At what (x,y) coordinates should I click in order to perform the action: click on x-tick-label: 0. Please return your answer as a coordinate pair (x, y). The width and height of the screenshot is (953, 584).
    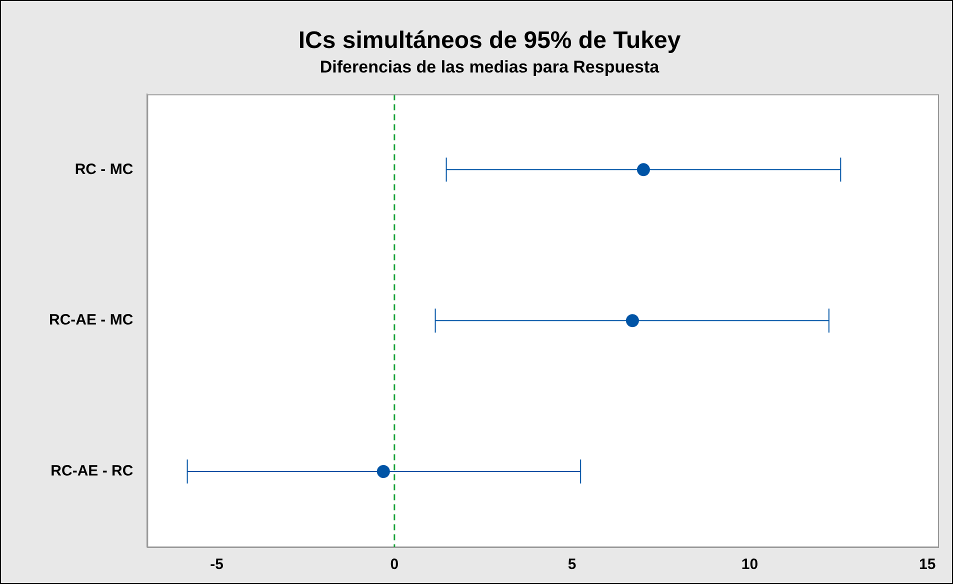
    Looking at the image, I should click on (394, 565).